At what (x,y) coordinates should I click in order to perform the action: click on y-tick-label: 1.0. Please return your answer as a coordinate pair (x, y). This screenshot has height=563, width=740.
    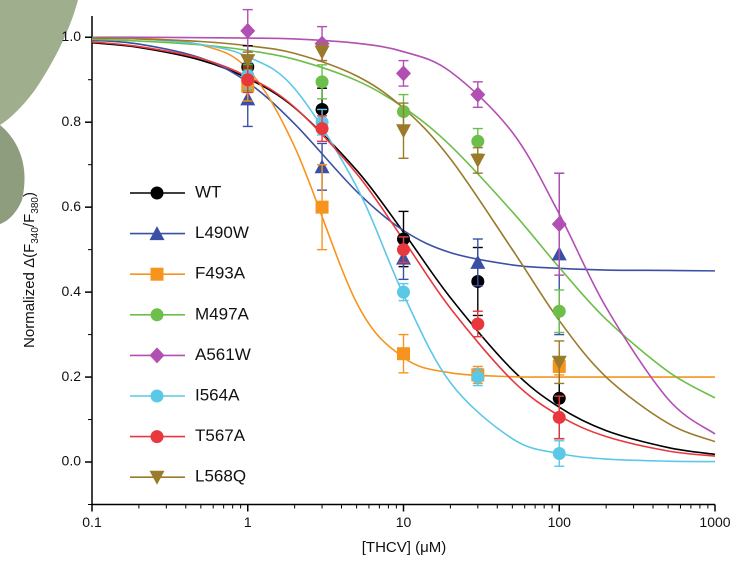
    Looking at the image, I should click on (72, 36).